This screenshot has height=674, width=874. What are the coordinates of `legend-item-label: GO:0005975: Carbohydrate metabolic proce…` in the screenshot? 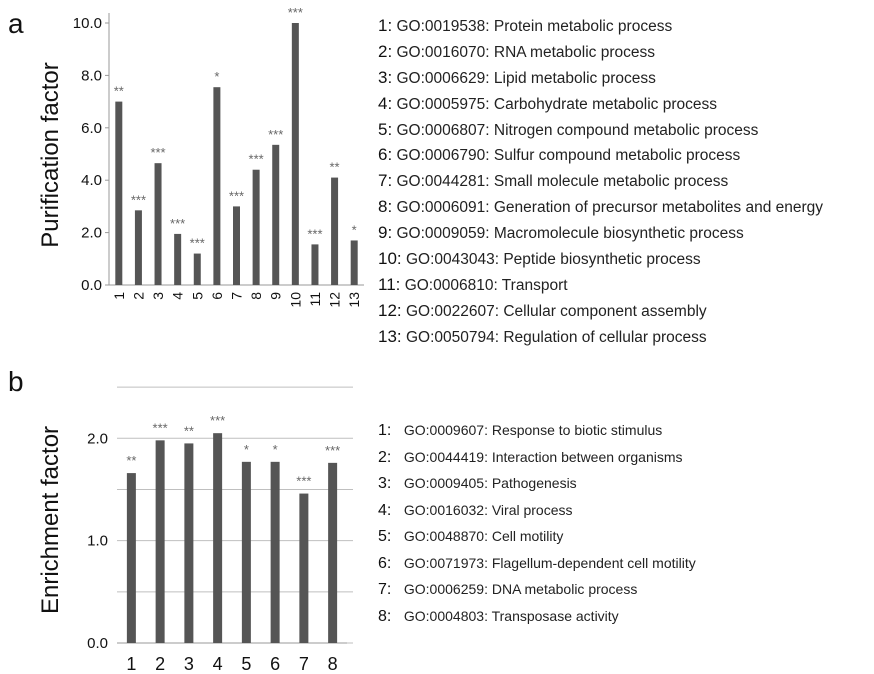 It's located at (557, 104).